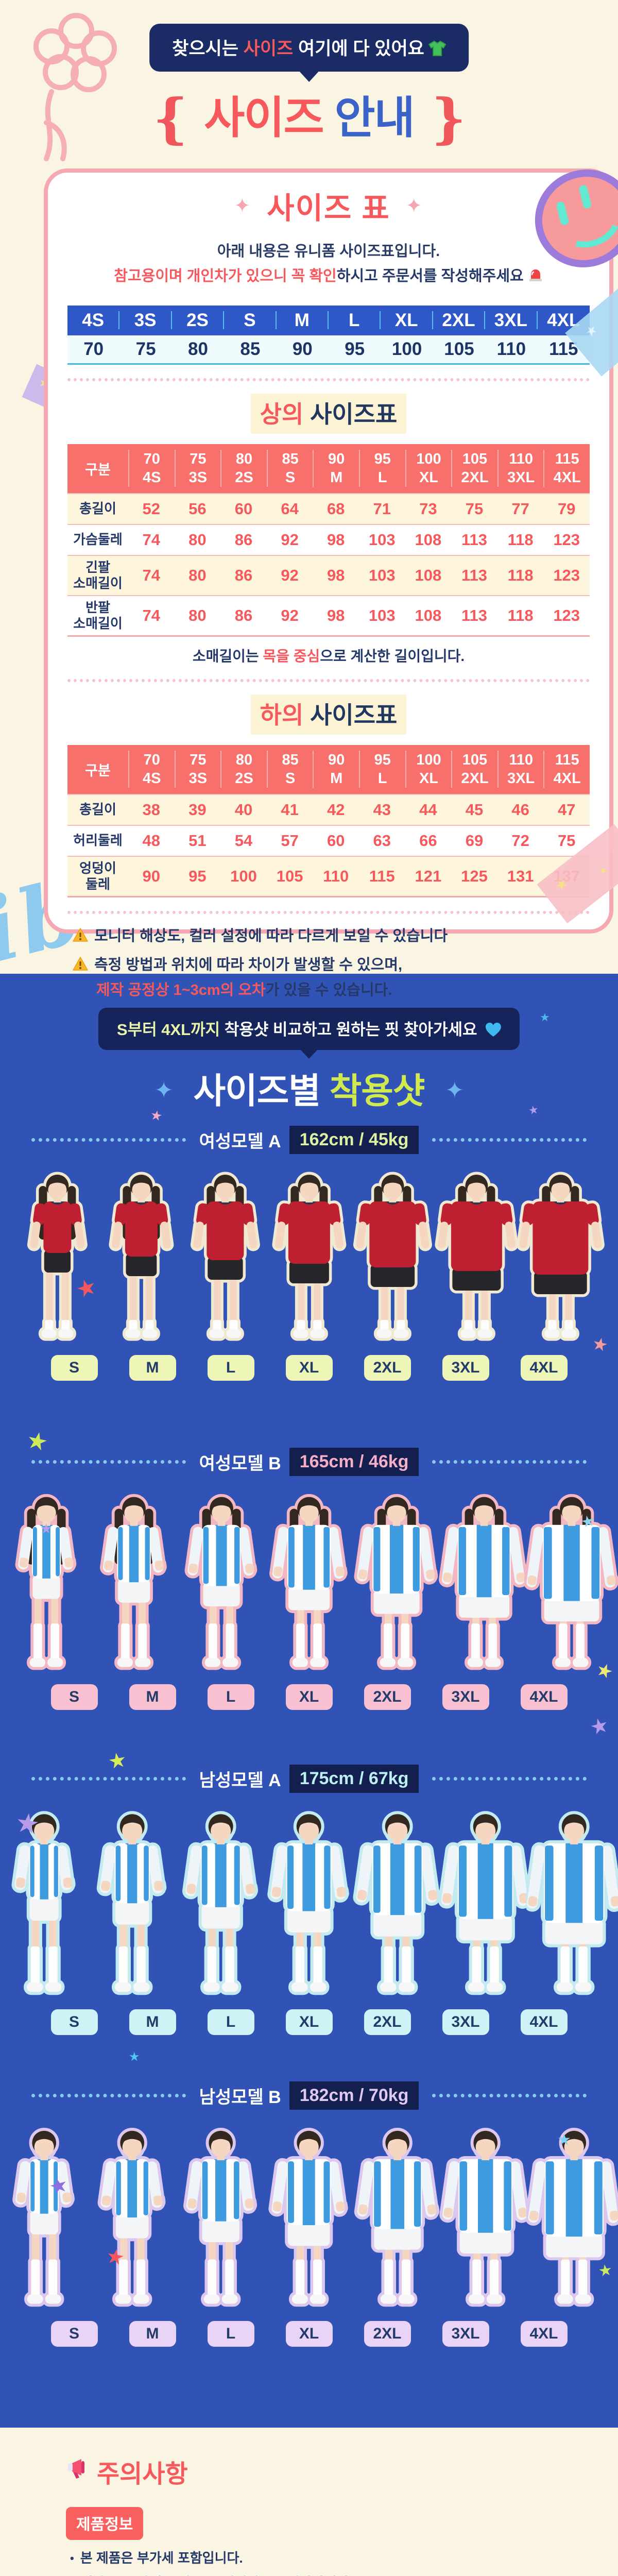 Image resolution: width=618 pixels, height=2576 pixels. What do you see at coordinates (328, 714) in the screenshot?
I see `bottom-size-table-title: 하의 사이즈표` at bounding box center [328, 714].